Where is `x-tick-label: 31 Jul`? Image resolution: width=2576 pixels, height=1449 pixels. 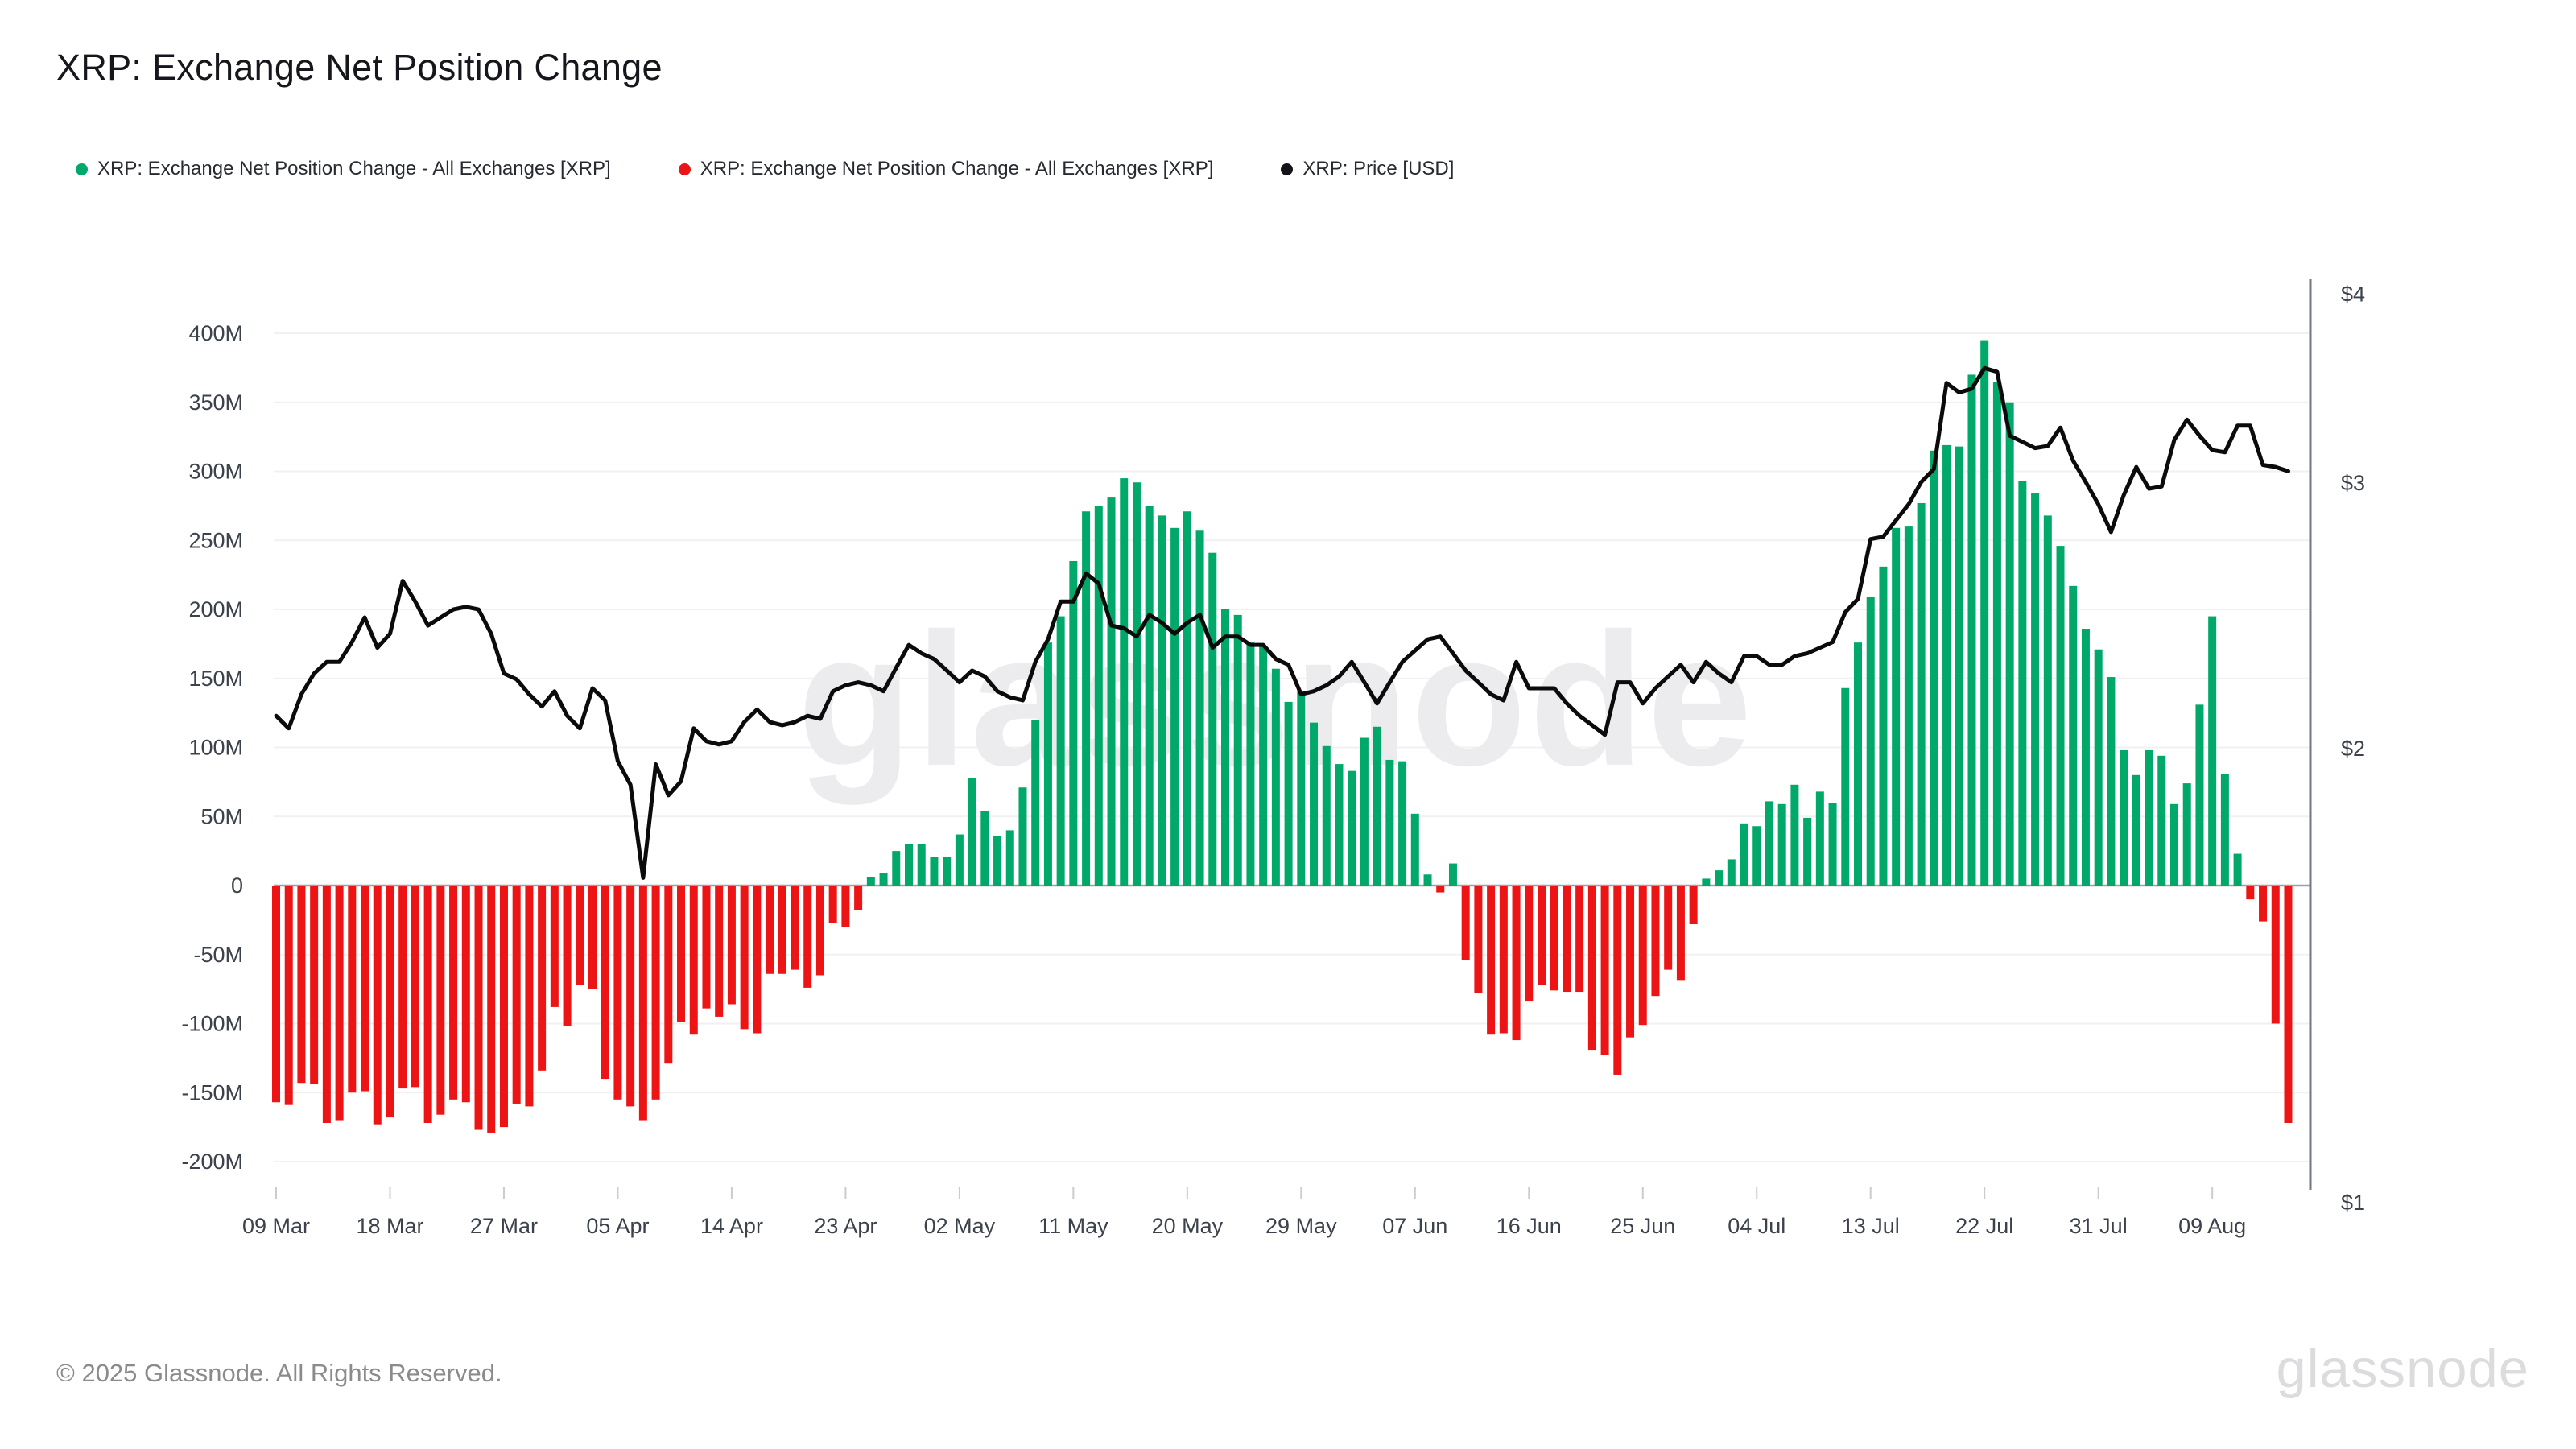
x-tick-label: 31 Jul is located at coordinates (2099, 1226).